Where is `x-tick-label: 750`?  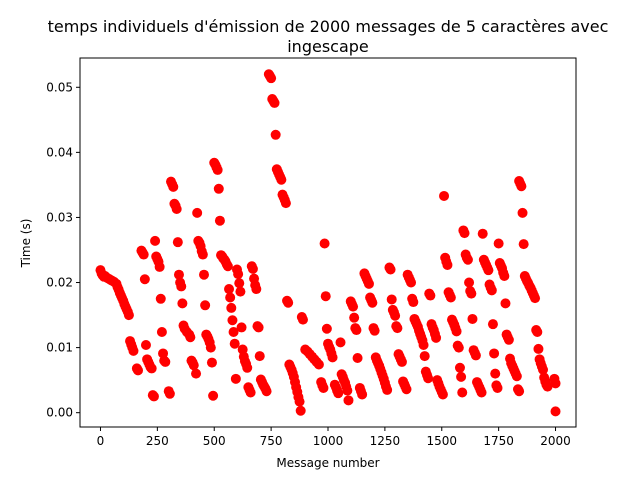 x-tick-label: 750 is located at coordinates (271, 441).